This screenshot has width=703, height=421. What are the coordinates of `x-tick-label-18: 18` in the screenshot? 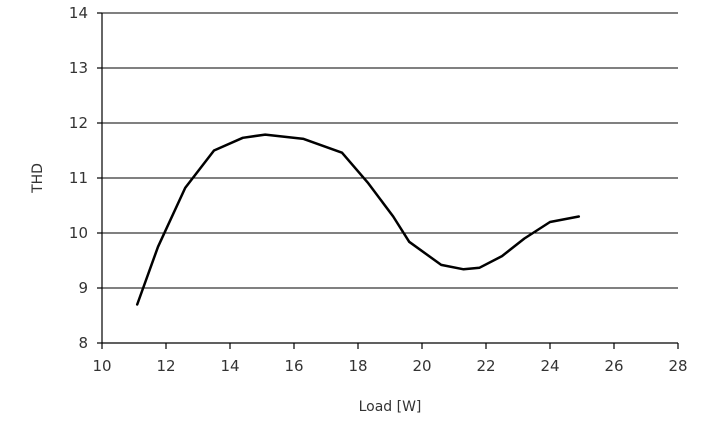 It's located at (357, 366).